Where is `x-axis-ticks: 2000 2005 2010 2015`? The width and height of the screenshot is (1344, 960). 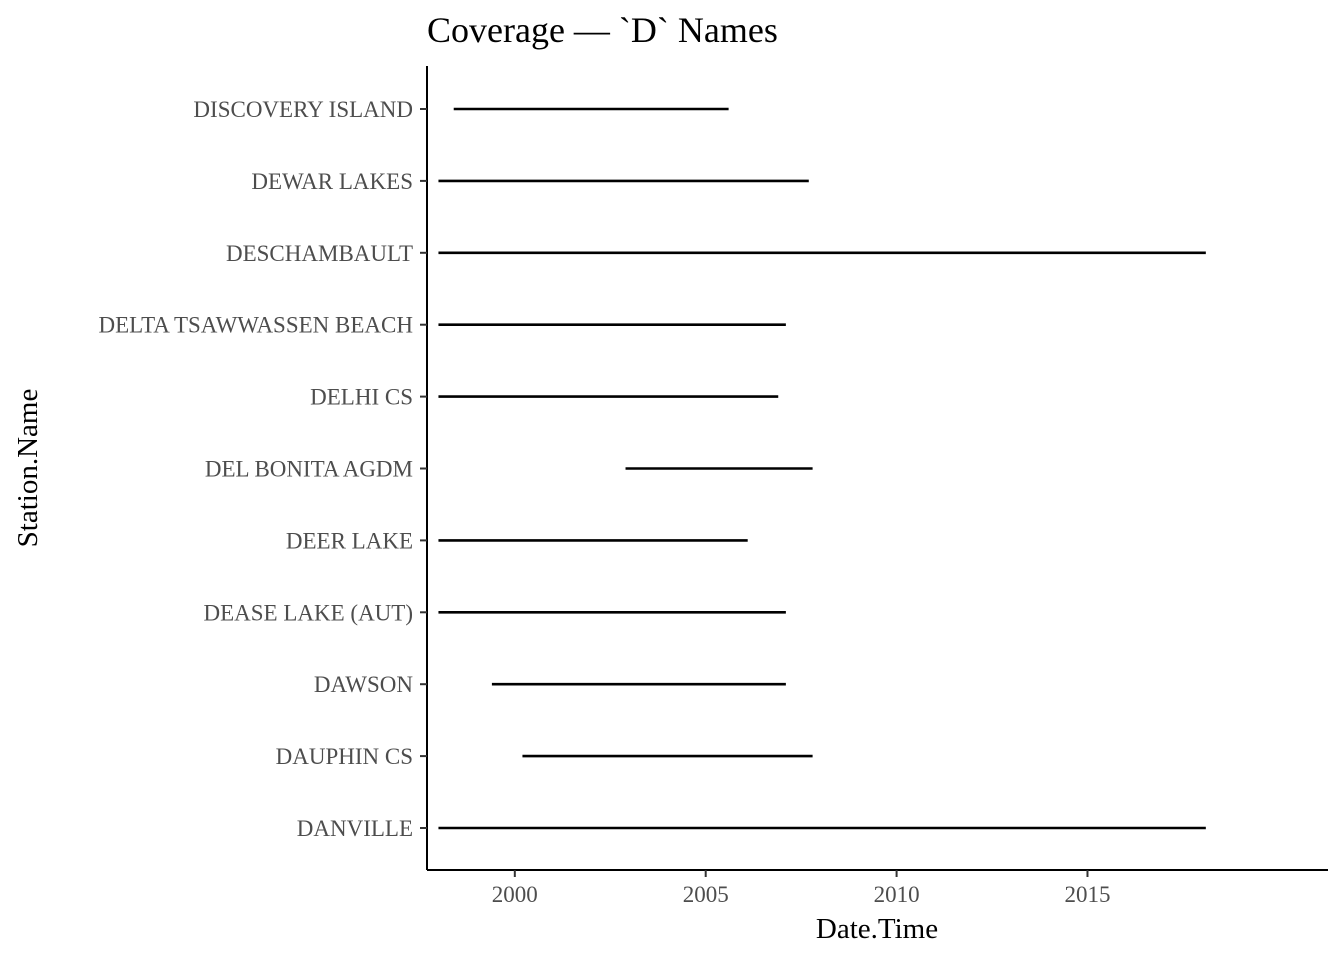
x-axis-ticks: 2000 2005 2010 2015 is located at coordinates (801, 888).